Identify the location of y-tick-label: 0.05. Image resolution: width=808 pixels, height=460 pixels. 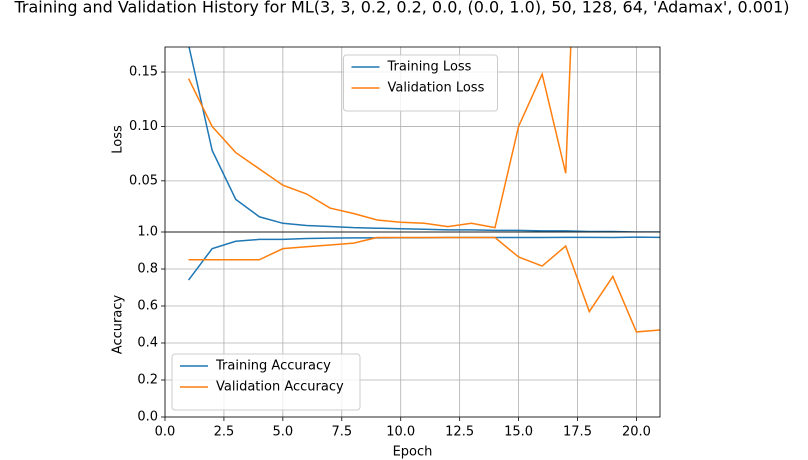
(143, 180).